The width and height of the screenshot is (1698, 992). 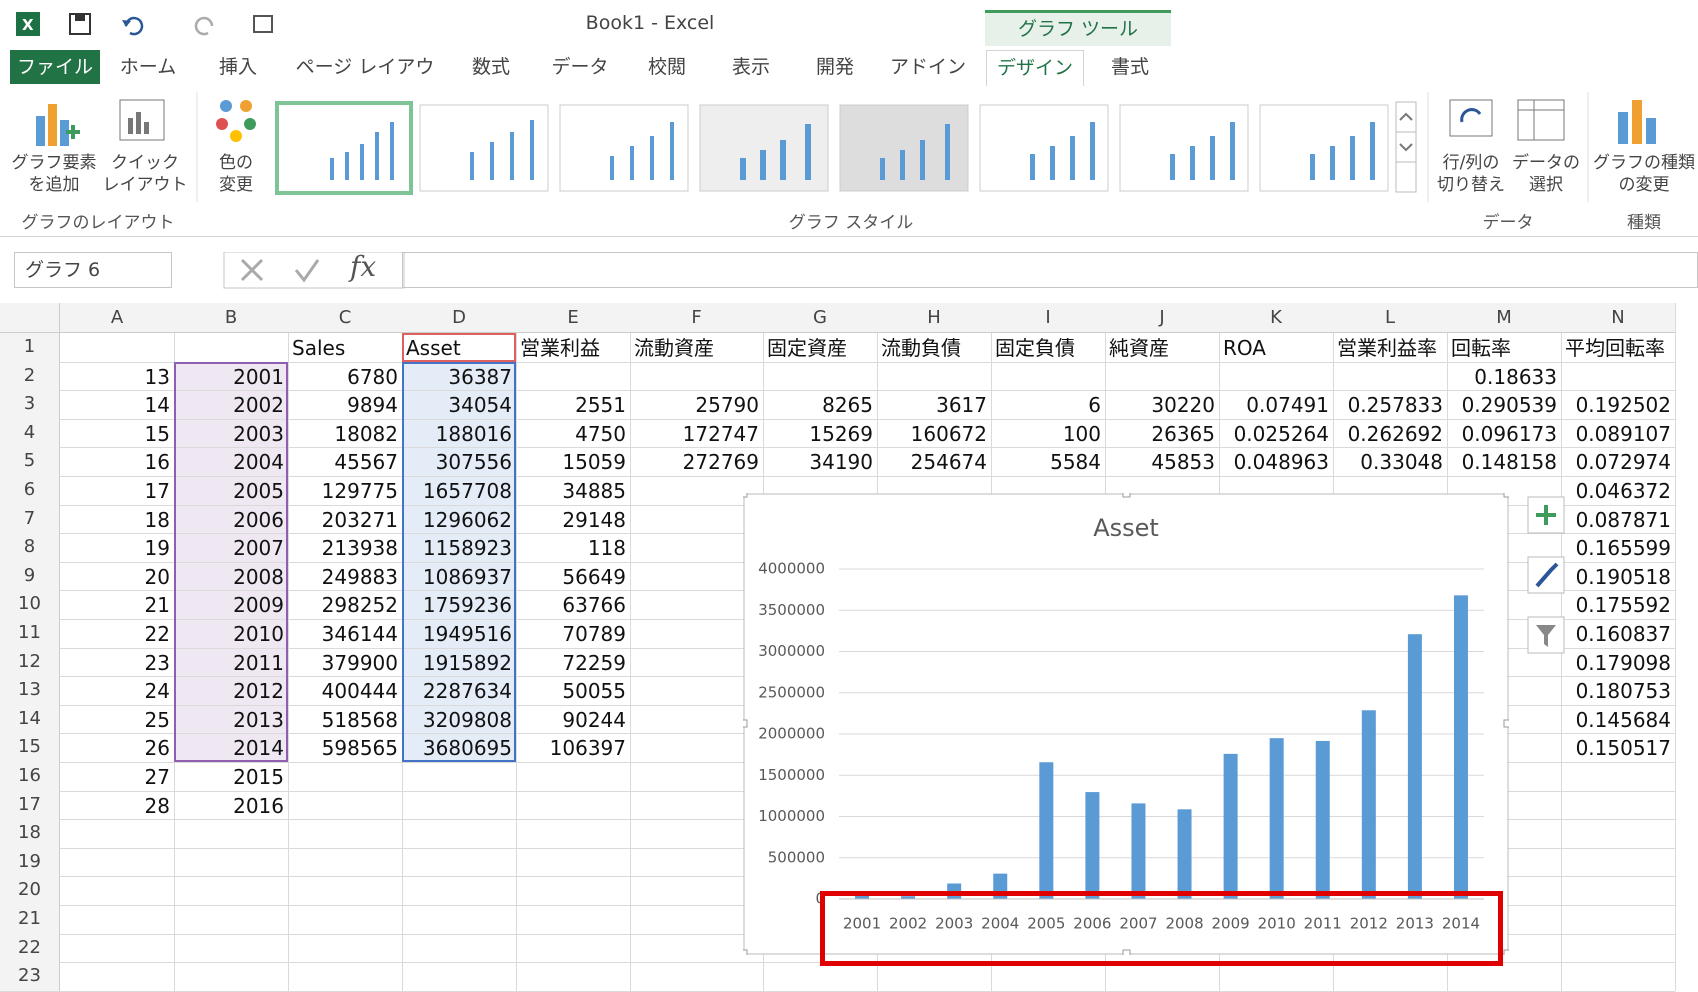 I want to click on tab: ページ レイアウト, so click(x=365, y=84).